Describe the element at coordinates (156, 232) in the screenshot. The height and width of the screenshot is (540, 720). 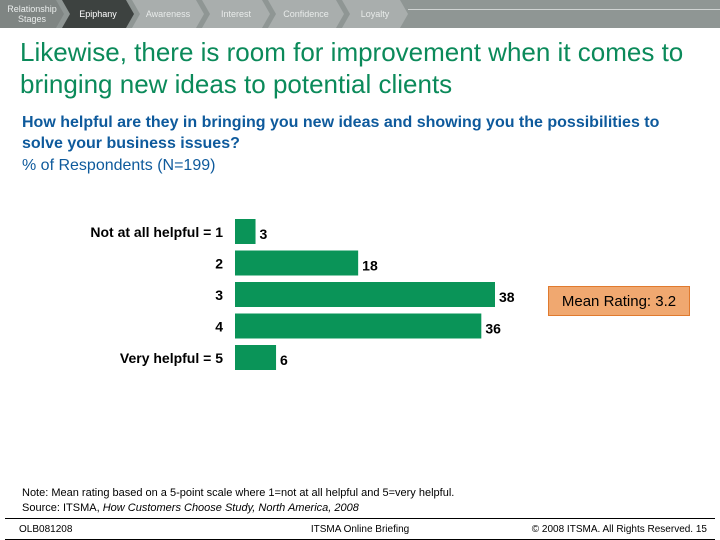
I see `category-label: Not at all helpful = 1` at that location.